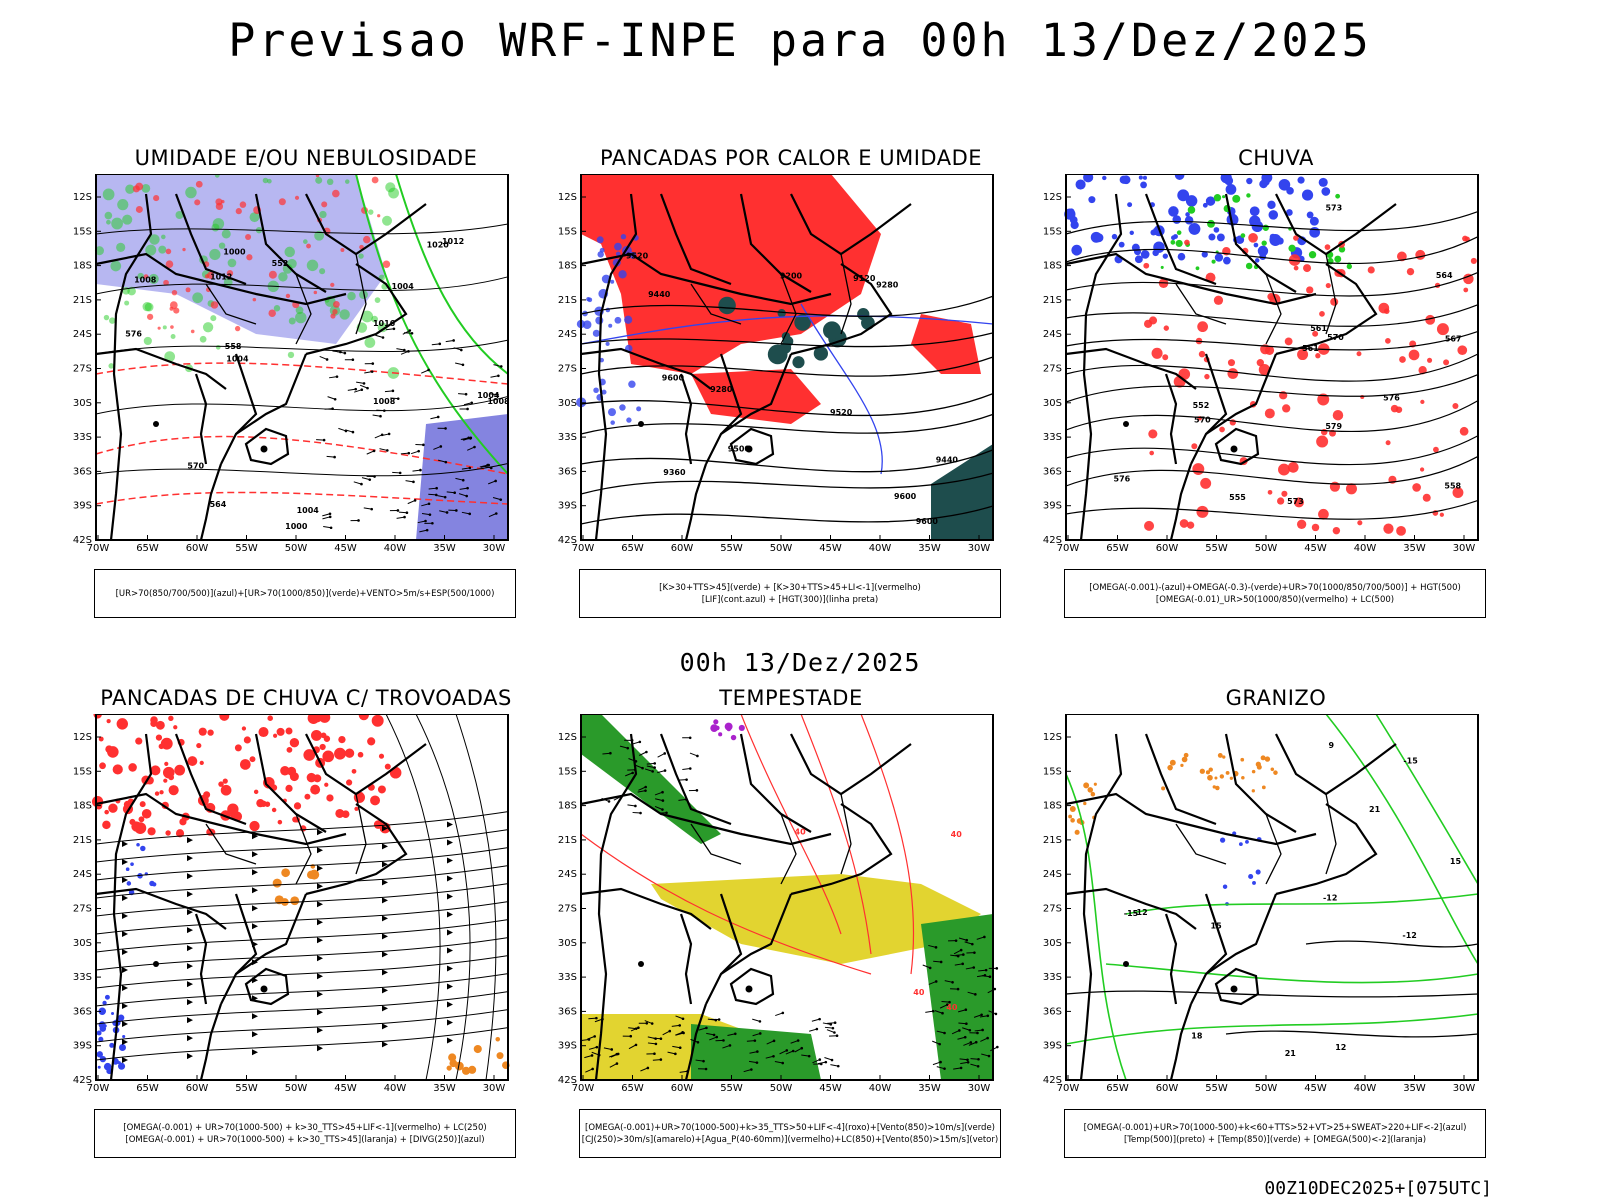  What do you see at coordinates (1052, 231) in the screenshot?
I see `lat-tick-label: 15S` at bounding box center [1052, 231].